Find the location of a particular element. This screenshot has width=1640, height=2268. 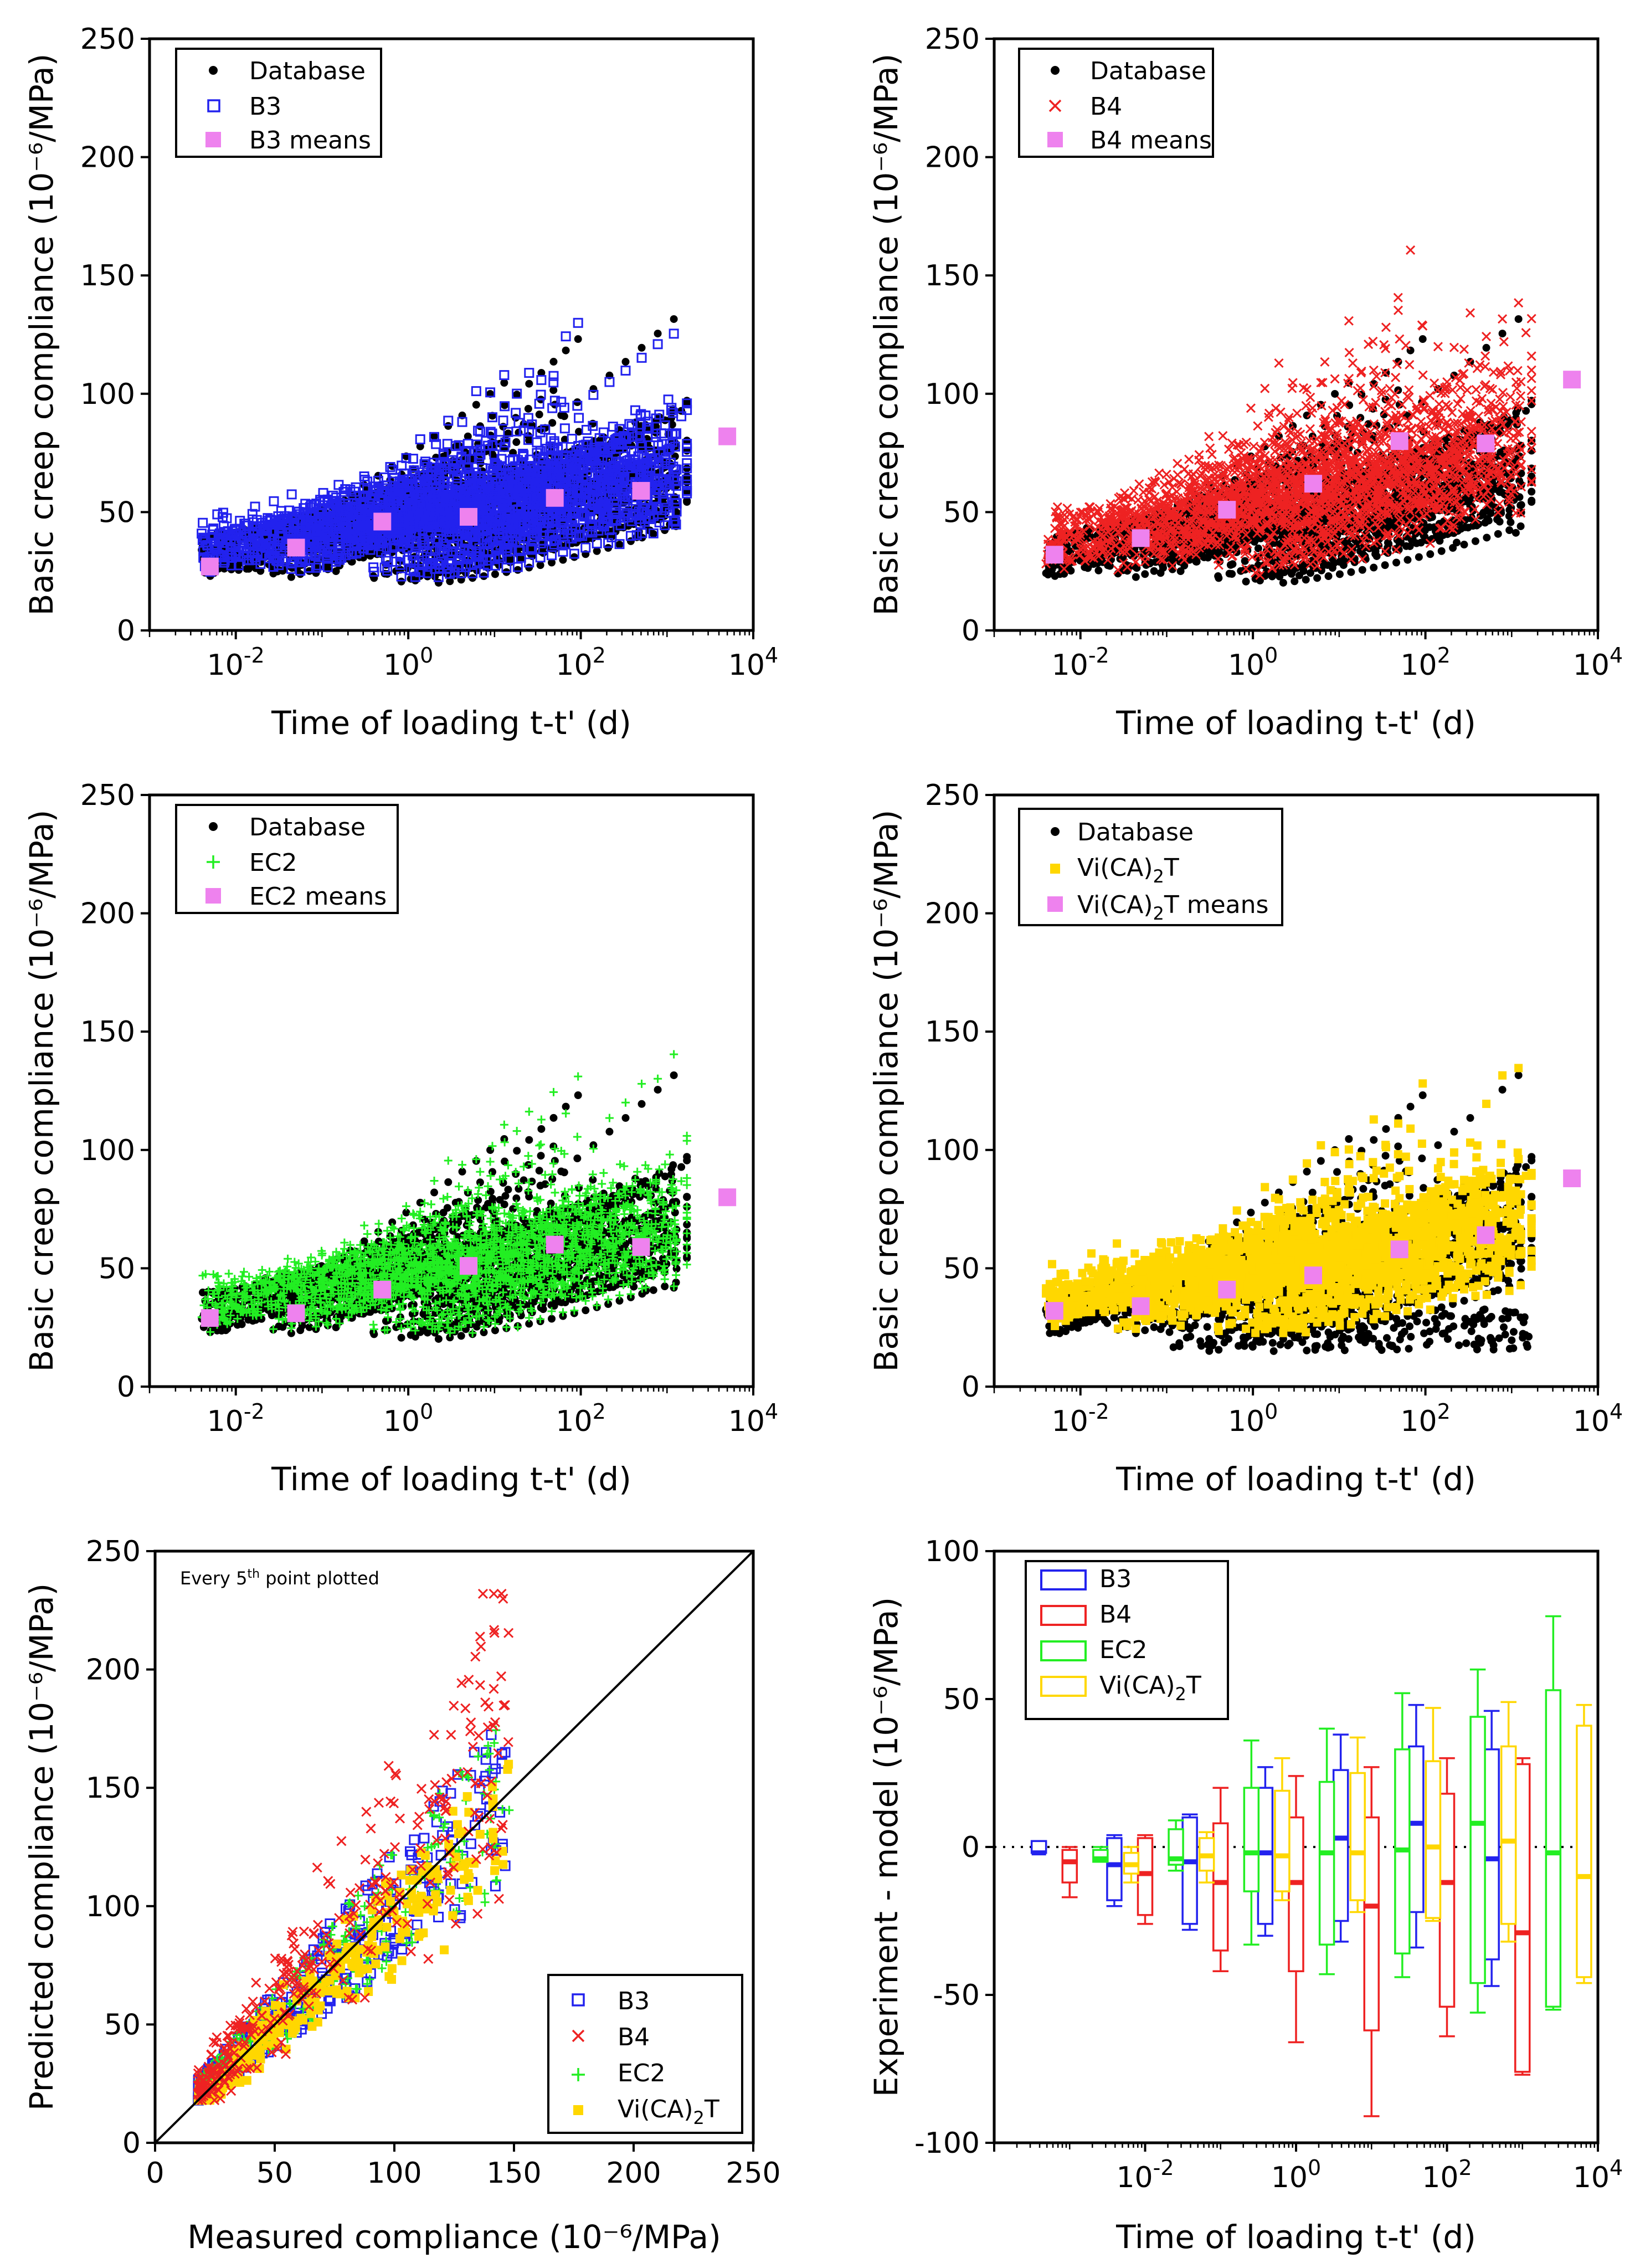

x-tick-label-exponent: 4 is located at coordinates (771, 655).